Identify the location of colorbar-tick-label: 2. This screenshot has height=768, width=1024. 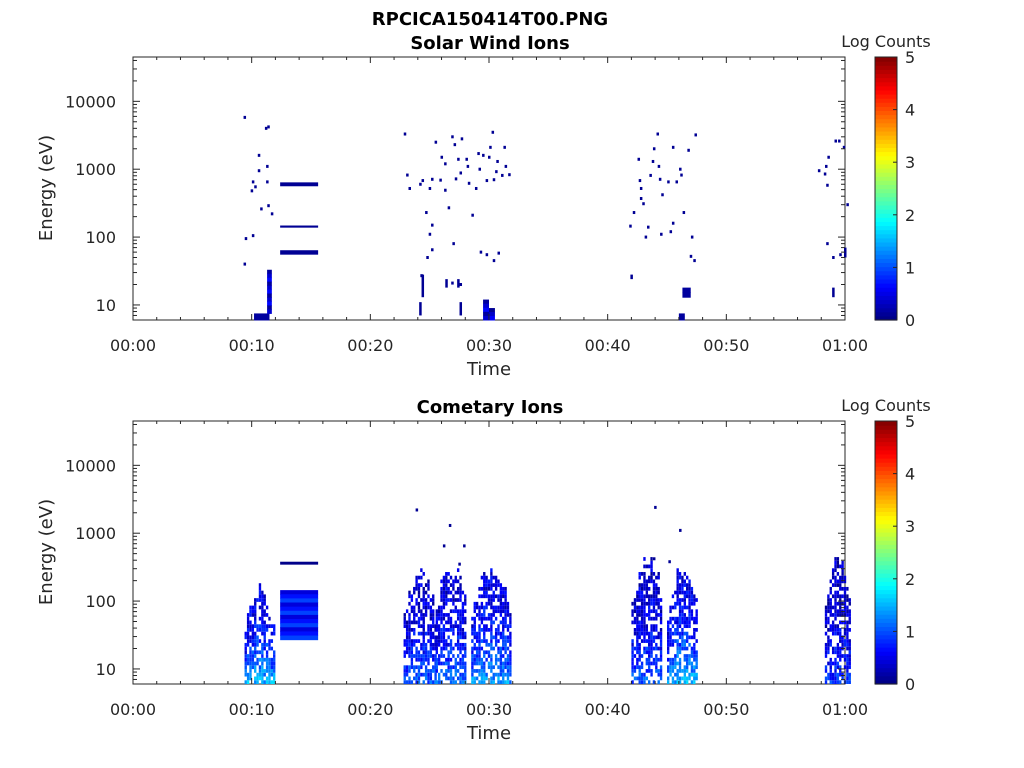
(910, 579).